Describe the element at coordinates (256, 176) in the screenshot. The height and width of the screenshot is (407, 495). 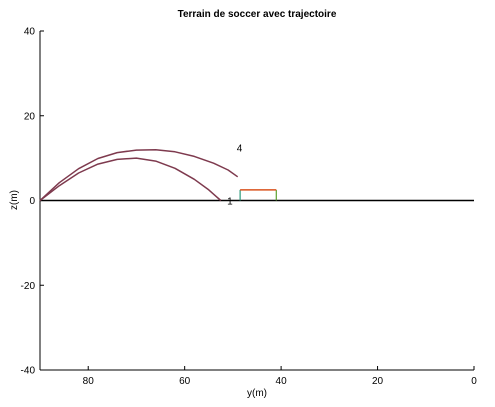
I see `plot-marks: 41` at that location.